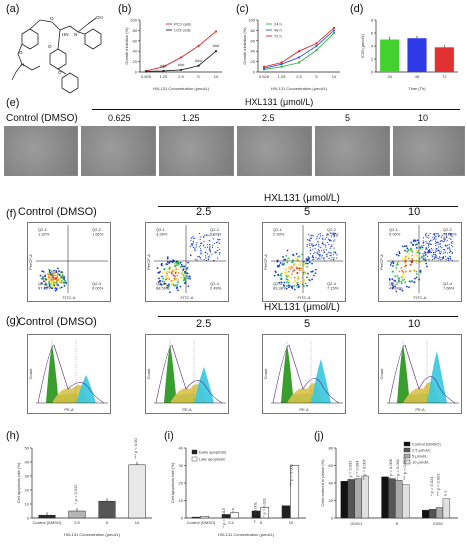 The height and width of the screenshot is (550, 467). Describe the element at coordinates (381, 374) in the screenshot. I see `cycle-y-label: Count` at that location.